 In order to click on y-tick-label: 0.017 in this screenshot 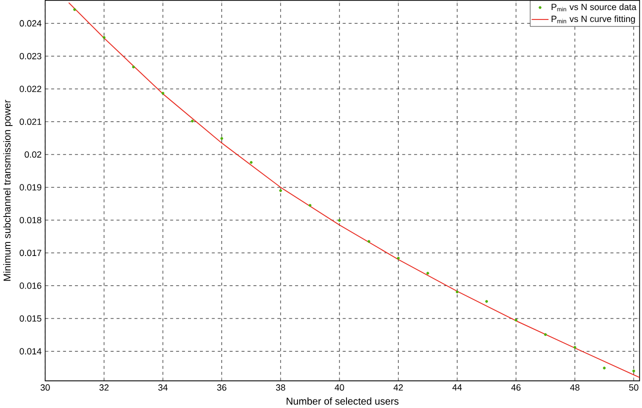, I will do `click(31, 253)`.